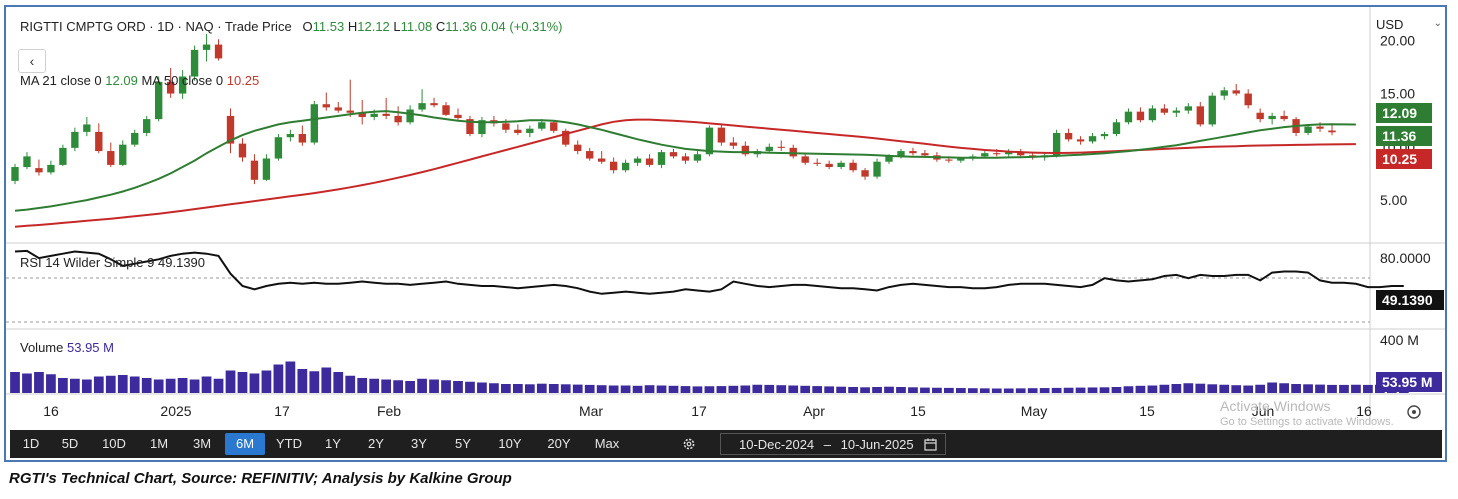 Image resolution: width=1458 pixels, height=499 pixels. What do you see at coordinates (31, 443) in the screenshot?
I see `range-button-1d: 1D` at bounding box center [31, 443].